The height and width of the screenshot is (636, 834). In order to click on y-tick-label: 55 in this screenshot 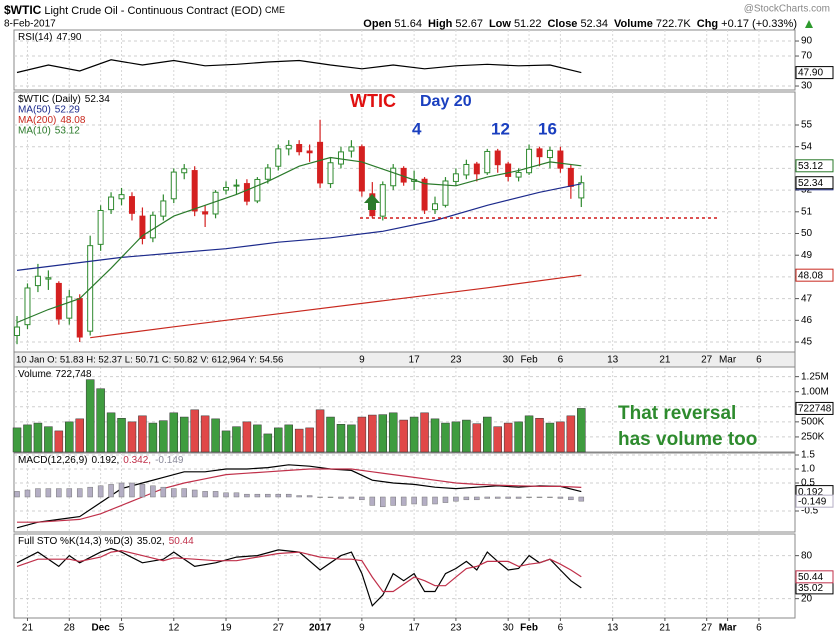, I will do `click(807, 125)`.